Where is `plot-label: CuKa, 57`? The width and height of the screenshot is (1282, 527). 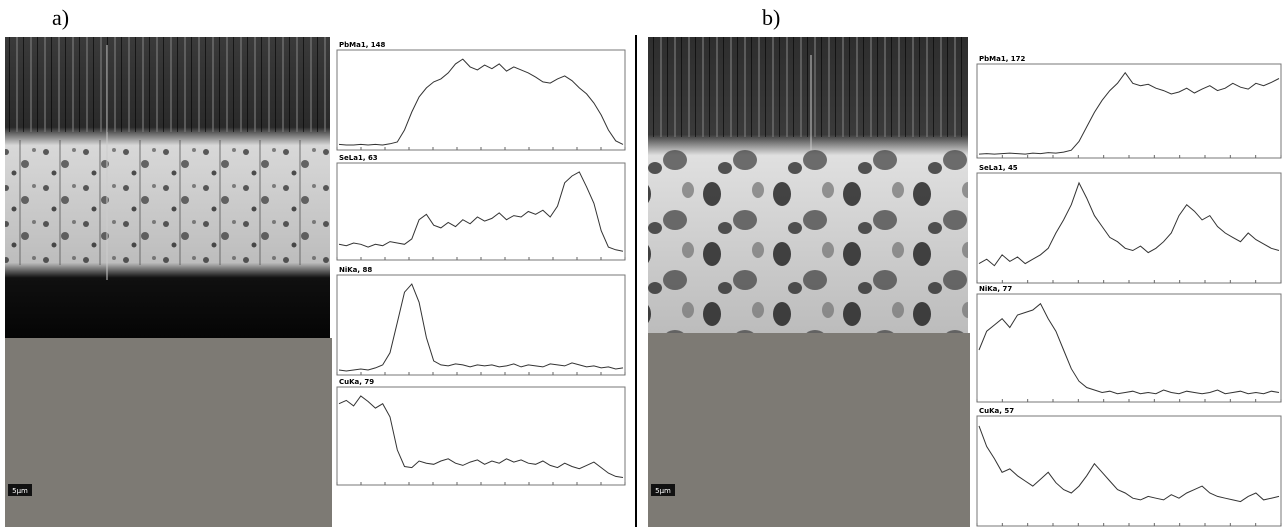
plot-label: CuKa, 57 is located at coordinates (996, 411).